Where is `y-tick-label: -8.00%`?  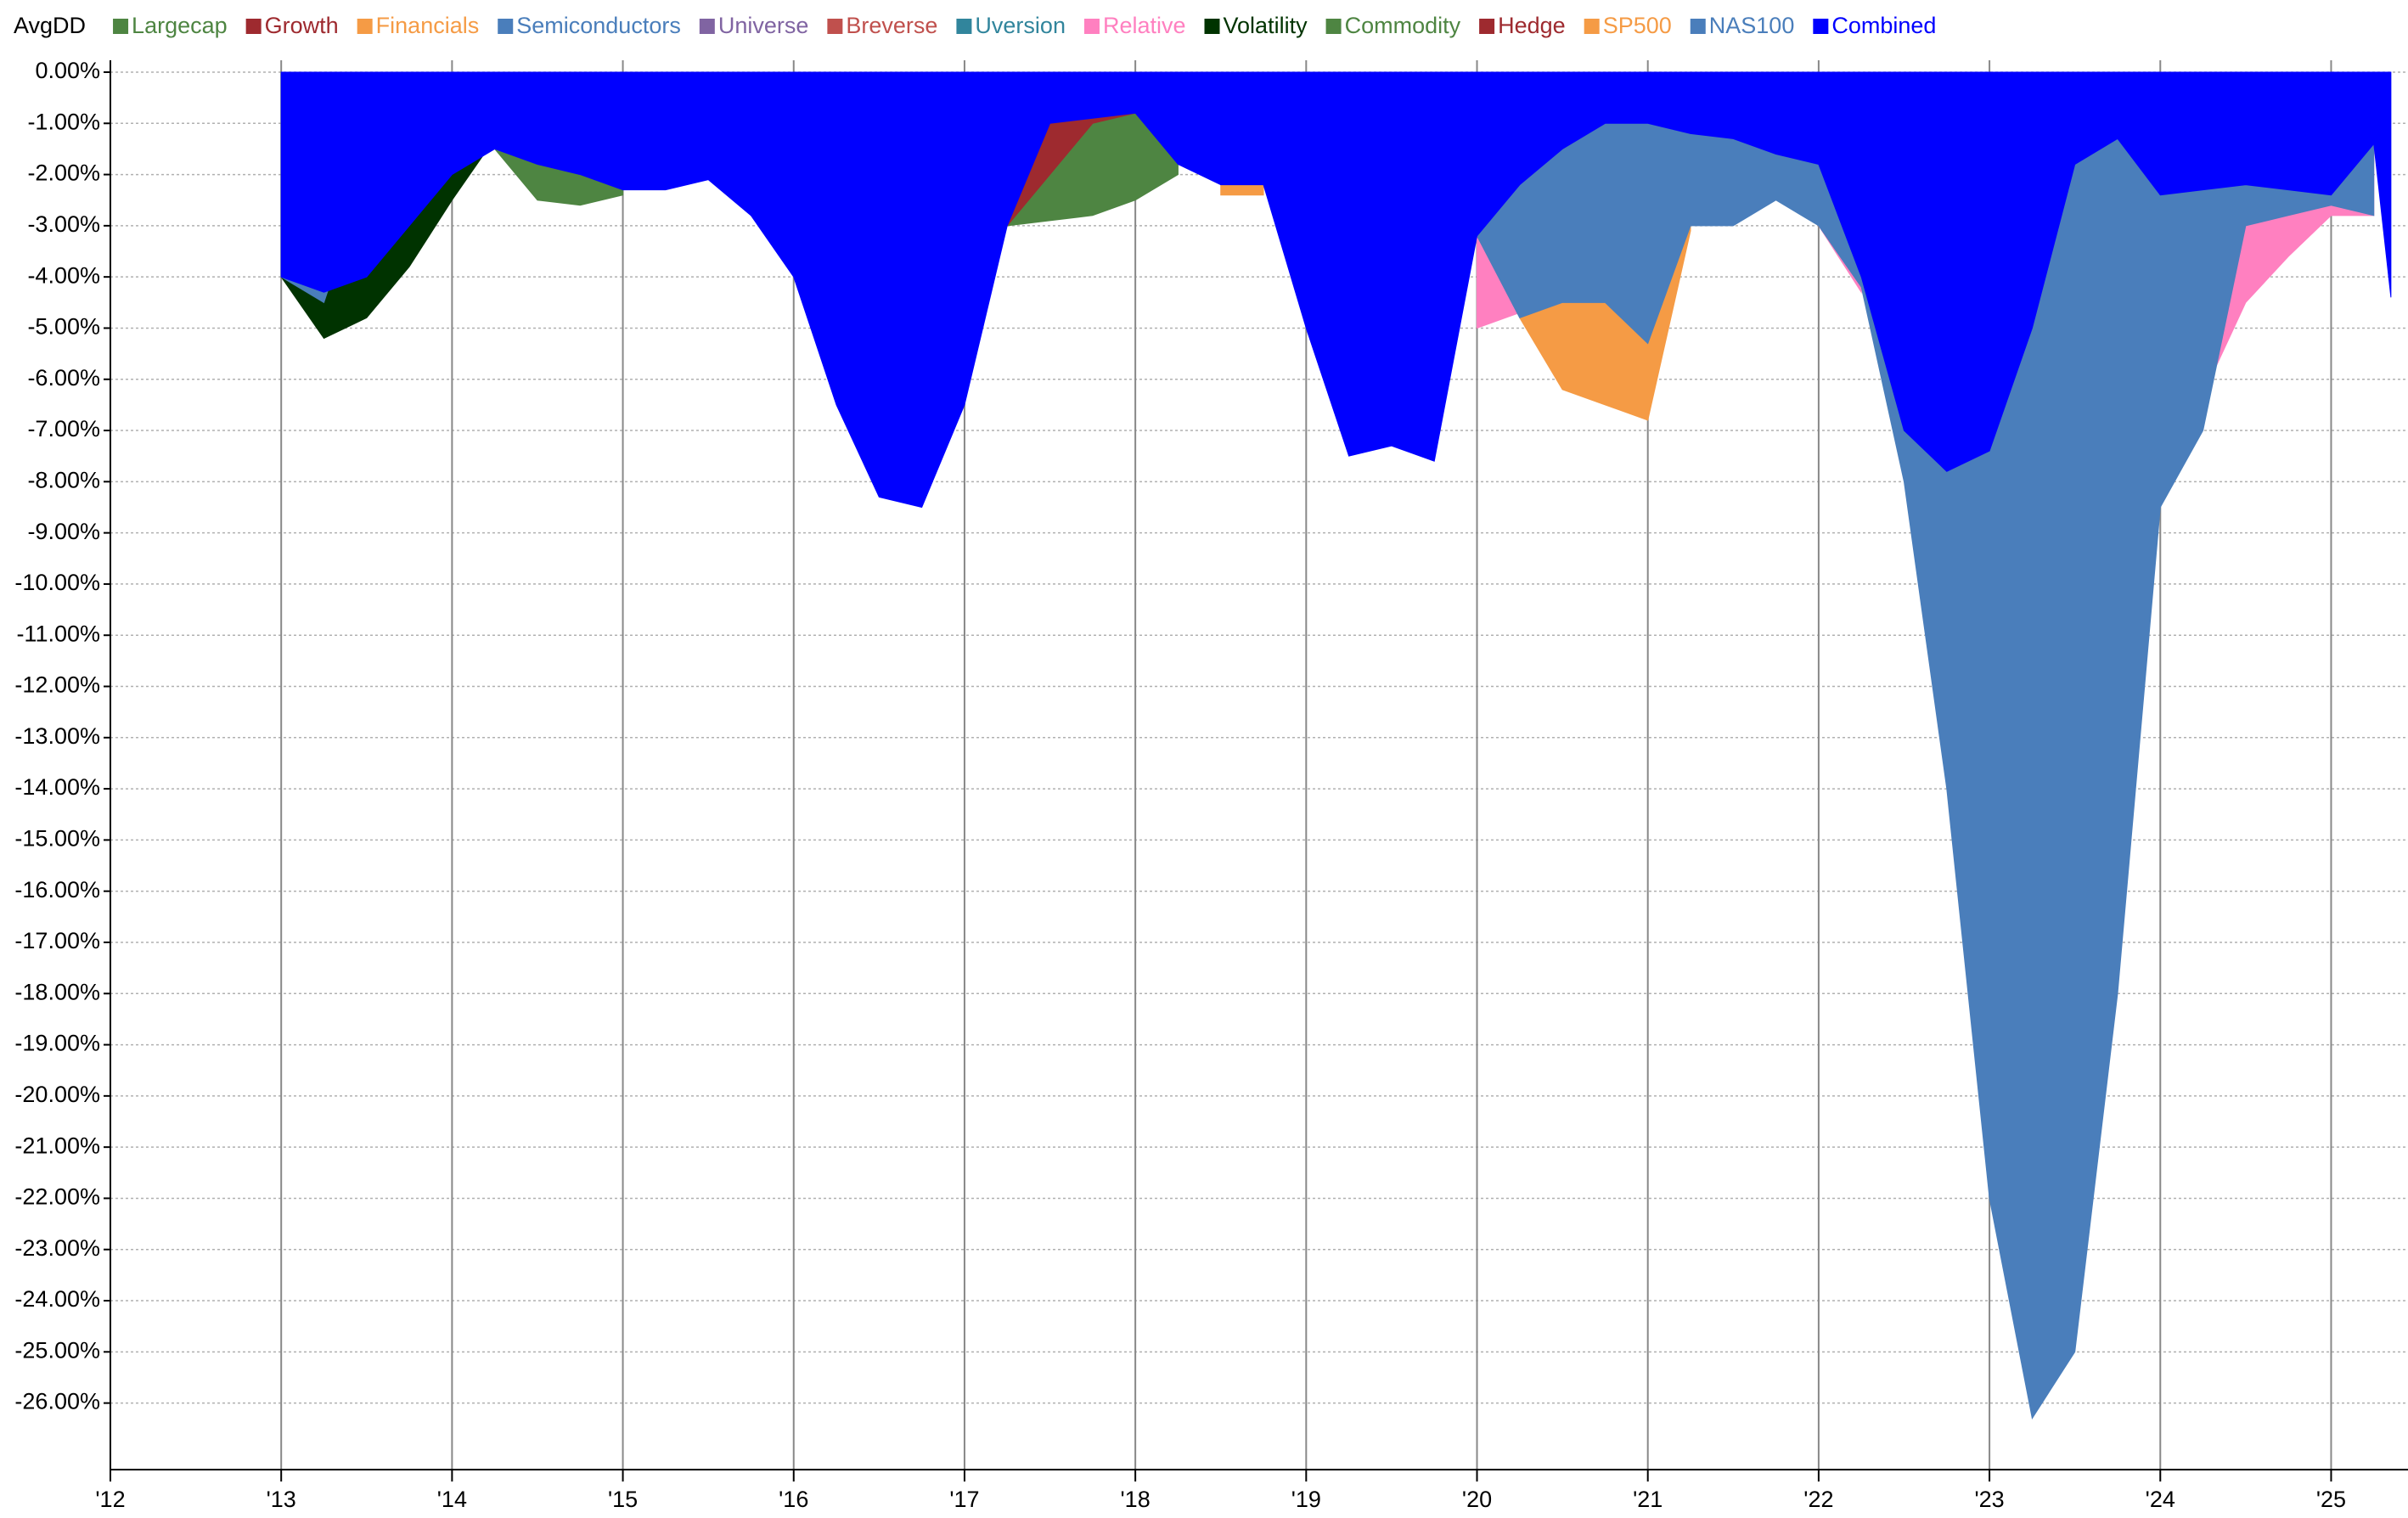 y-tick-label: -8.00% is located at coordinates (64, 479).